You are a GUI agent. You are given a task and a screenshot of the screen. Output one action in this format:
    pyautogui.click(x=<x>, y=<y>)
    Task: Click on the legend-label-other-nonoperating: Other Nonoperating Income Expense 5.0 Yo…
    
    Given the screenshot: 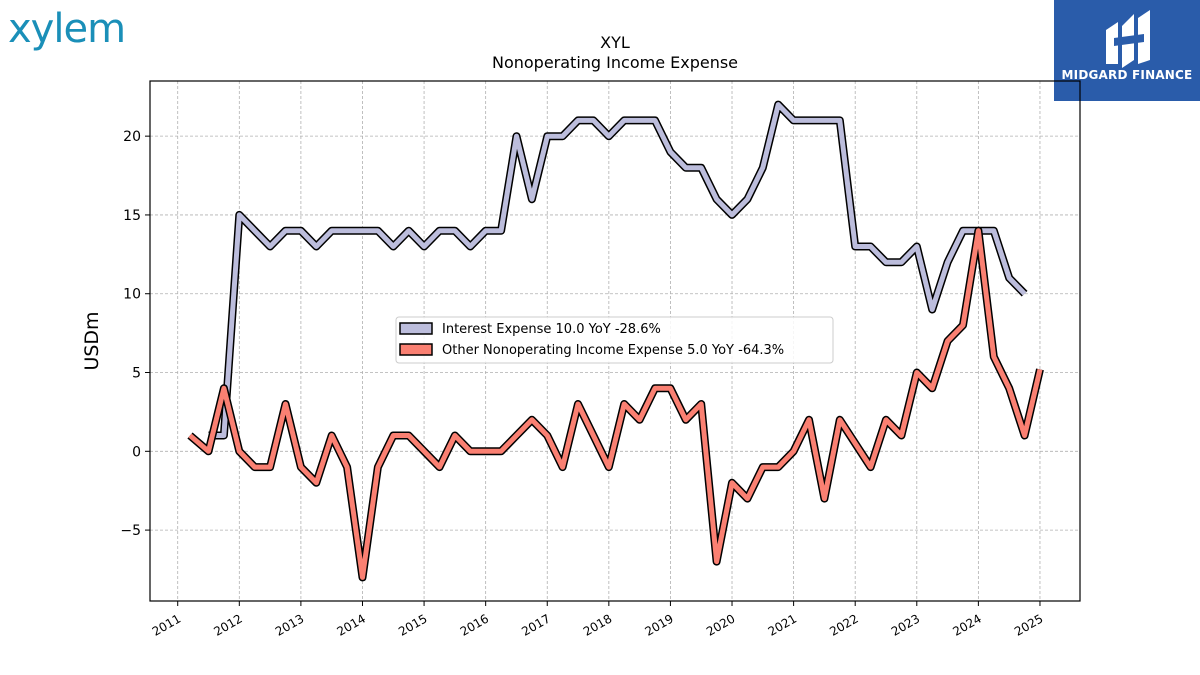 What is the action you would take?
    pyautogui.click(x=613, y=350)
    